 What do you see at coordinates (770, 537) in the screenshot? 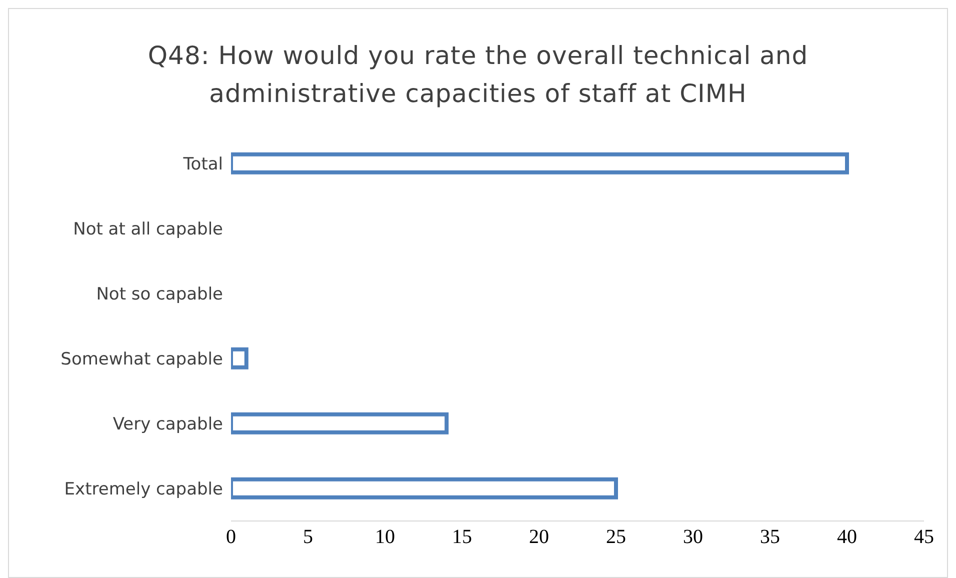
I see `x-tick-label: 35` at bounding box center [770, 537].